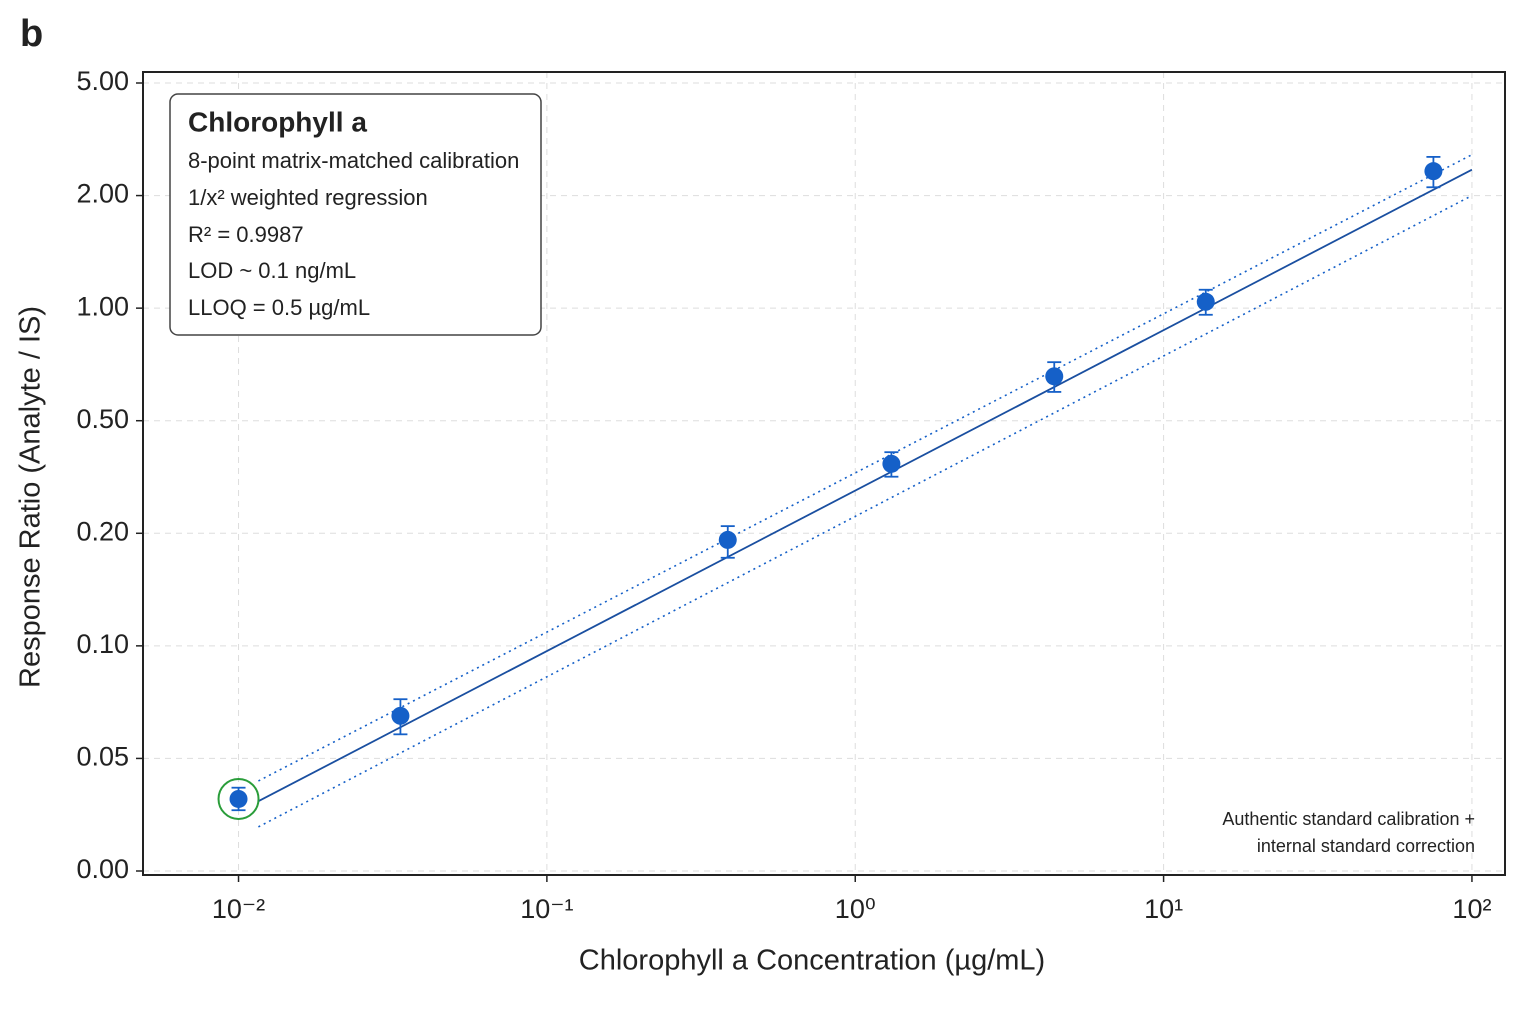 This screenshot has width=1536, height=1024. I want to click on info-box, so click(355, 214).